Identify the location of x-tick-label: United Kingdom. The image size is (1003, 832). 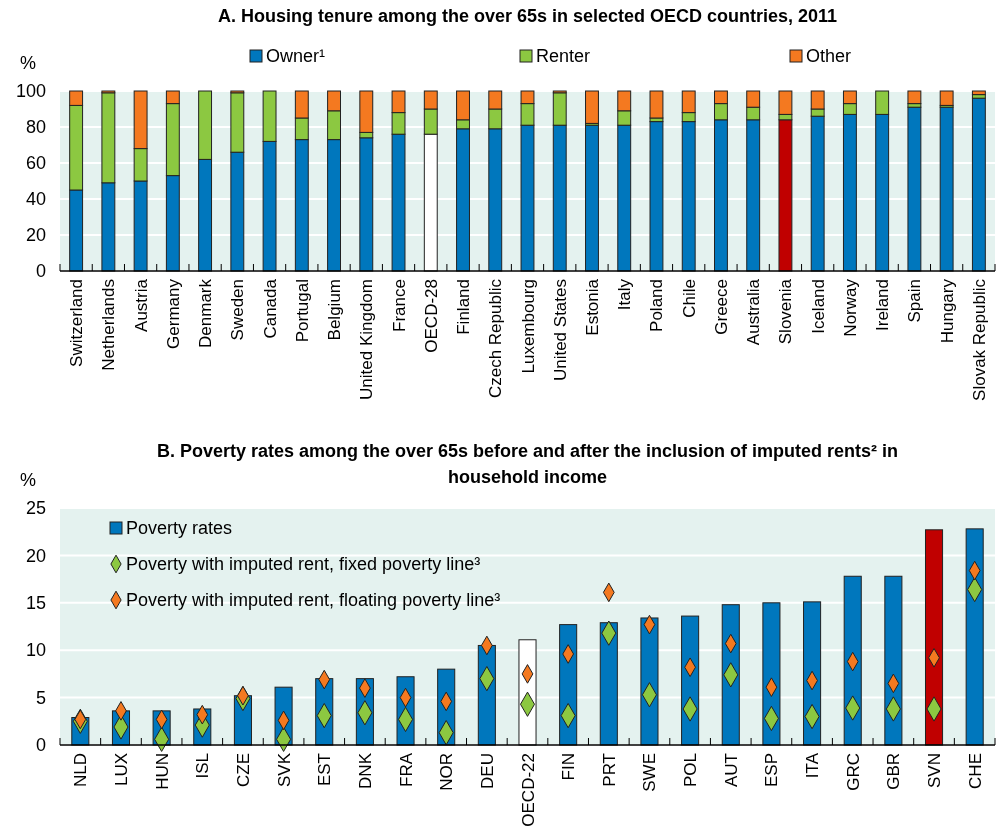
(367, 339).